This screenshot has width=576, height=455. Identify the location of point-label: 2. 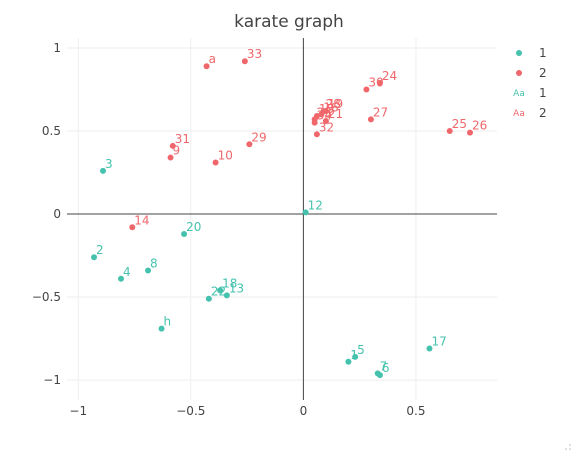
(100, 250).